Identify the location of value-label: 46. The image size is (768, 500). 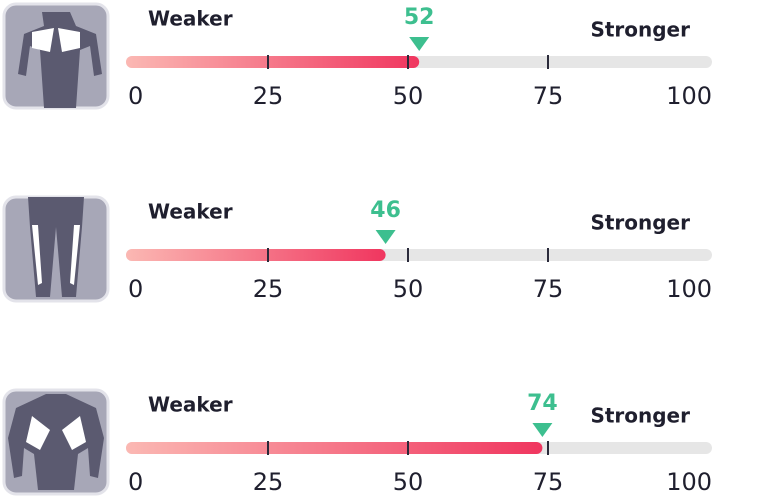
(385, 210).